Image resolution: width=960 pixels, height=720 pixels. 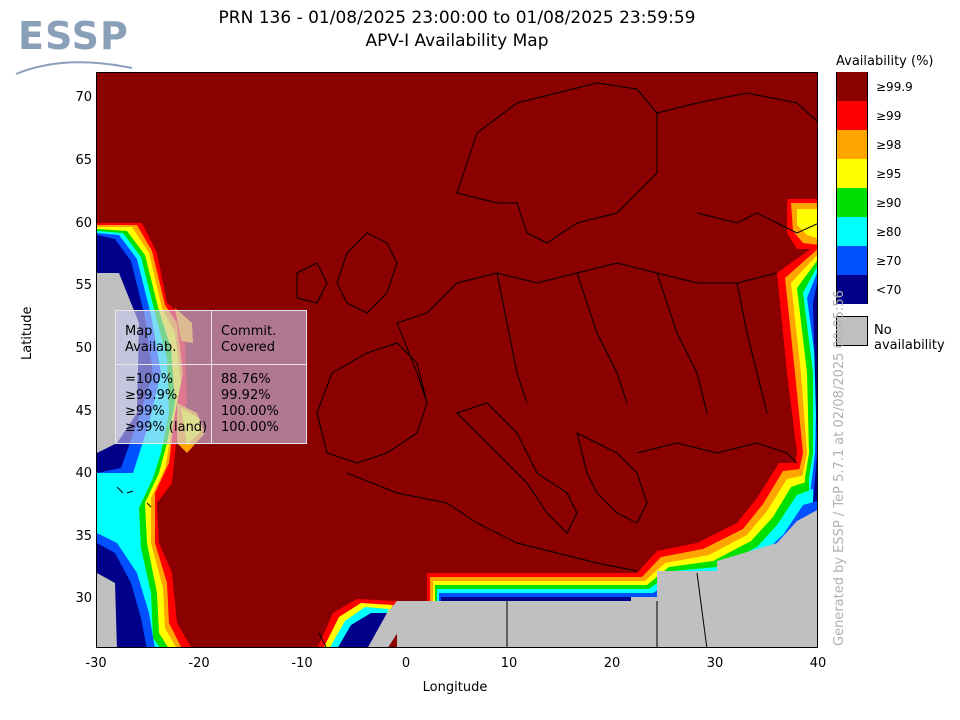 What do you see at coordinates (83, 285) in the screenshot?
I see `y-tick: 55` at bounding box center [83, 285].